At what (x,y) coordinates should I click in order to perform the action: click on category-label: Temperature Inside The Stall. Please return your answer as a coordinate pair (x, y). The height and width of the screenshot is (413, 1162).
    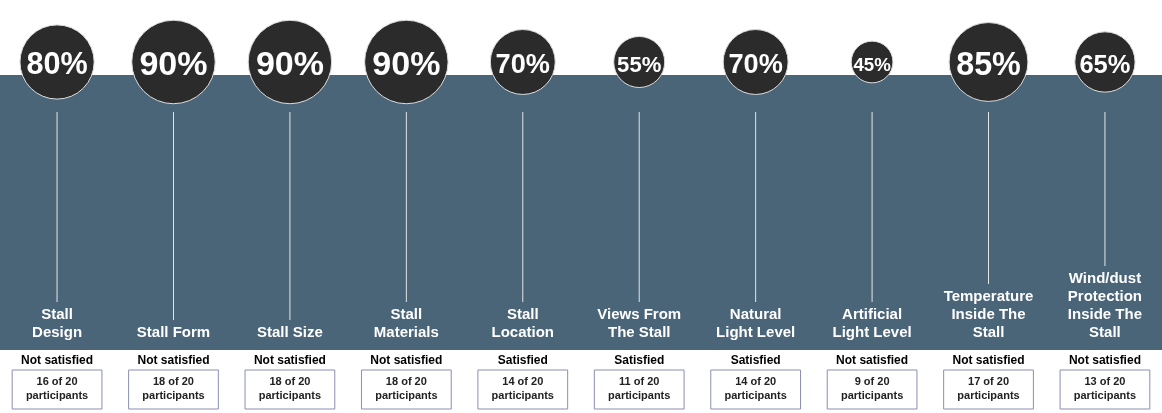
    Looking at the image, I should click on (988, 313).